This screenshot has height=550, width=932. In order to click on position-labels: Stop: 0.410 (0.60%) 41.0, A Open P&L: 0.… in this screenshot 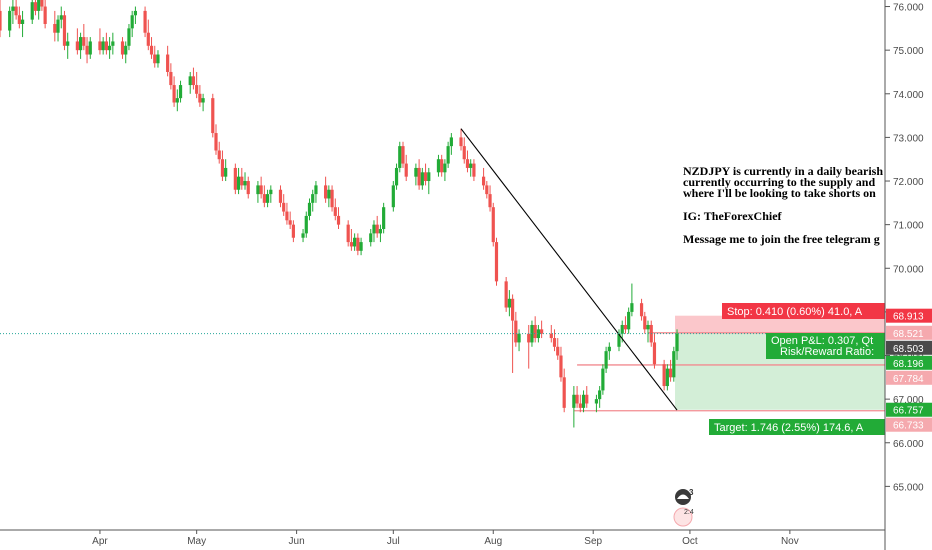, I will do `click(797, 369)`.